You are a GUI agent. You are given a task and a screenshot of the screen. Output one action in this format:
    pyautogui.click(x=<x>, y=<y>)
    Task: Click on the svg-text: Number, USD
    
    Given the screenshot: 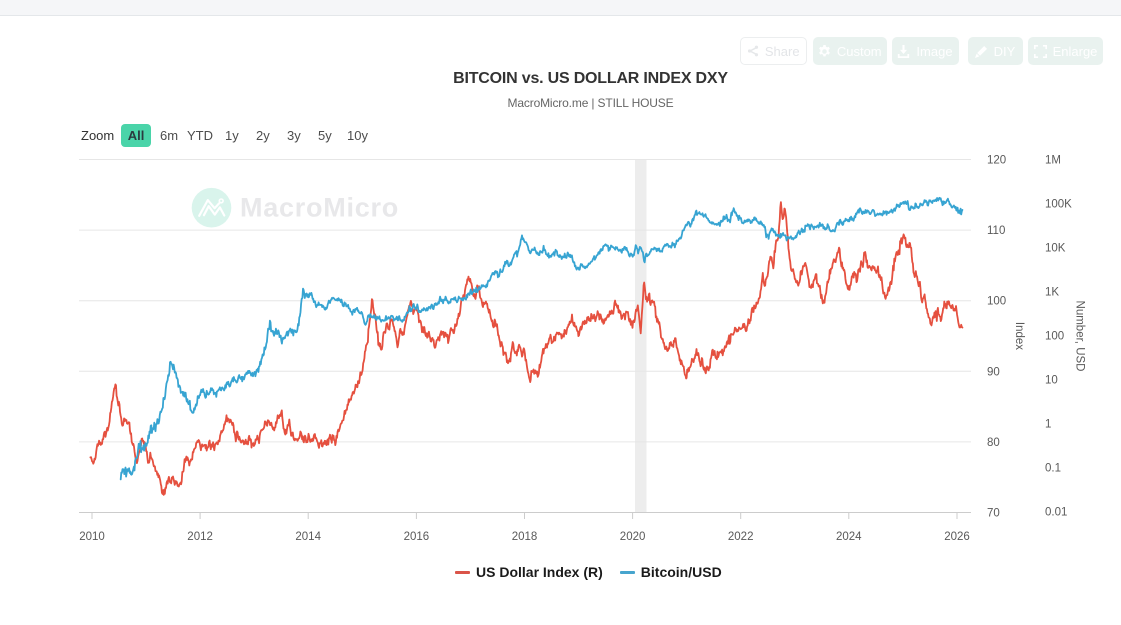 What is the action you would take?
    pyautogui.click(x=1080, y=336)
    